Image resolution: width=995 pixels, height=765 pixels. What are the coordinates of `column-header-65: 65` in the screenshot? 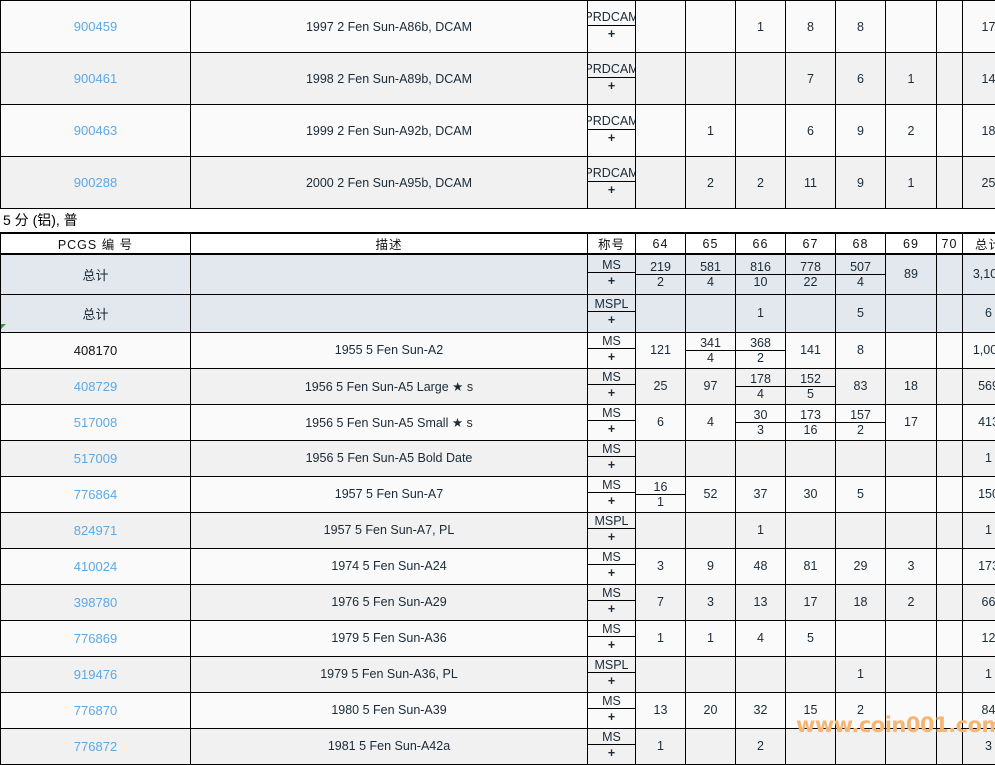 It's located at (711, 243).